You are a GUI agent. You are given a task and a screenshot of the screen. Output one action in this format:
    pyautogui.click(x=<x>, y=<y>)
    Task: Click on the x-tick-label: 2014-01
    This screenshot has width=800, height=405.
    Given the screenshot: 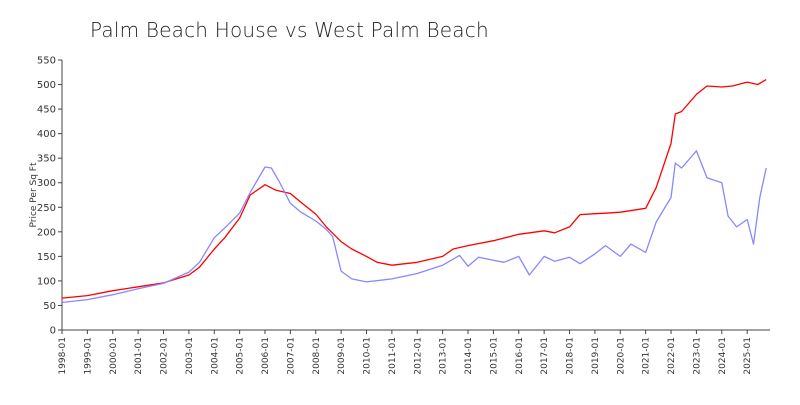 What is the action you would take?
    pyautogui.click(x=469, y=356)
    